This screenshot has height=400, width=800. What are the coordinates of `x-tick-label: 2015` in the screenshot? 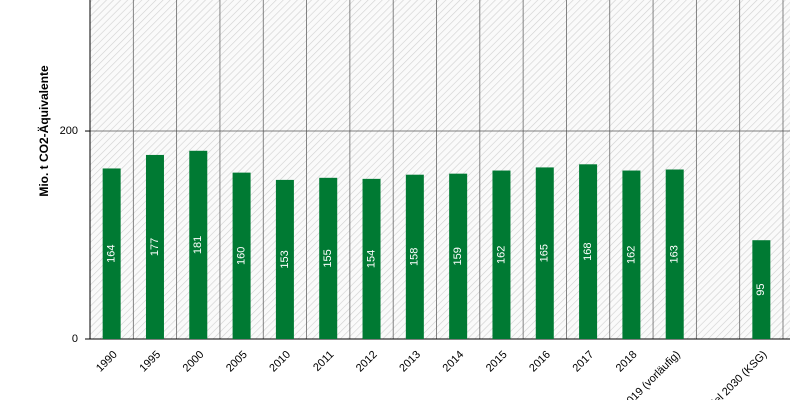 It's located at (497, 362).